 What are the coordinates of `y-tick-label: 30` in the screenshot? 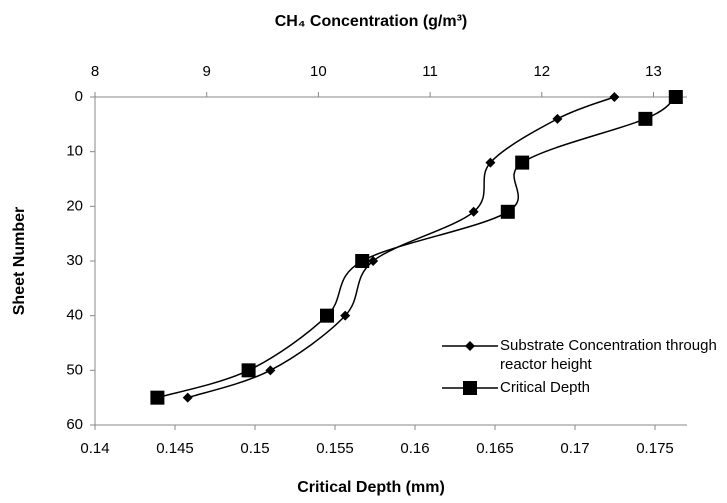 It's located at (74, 260).